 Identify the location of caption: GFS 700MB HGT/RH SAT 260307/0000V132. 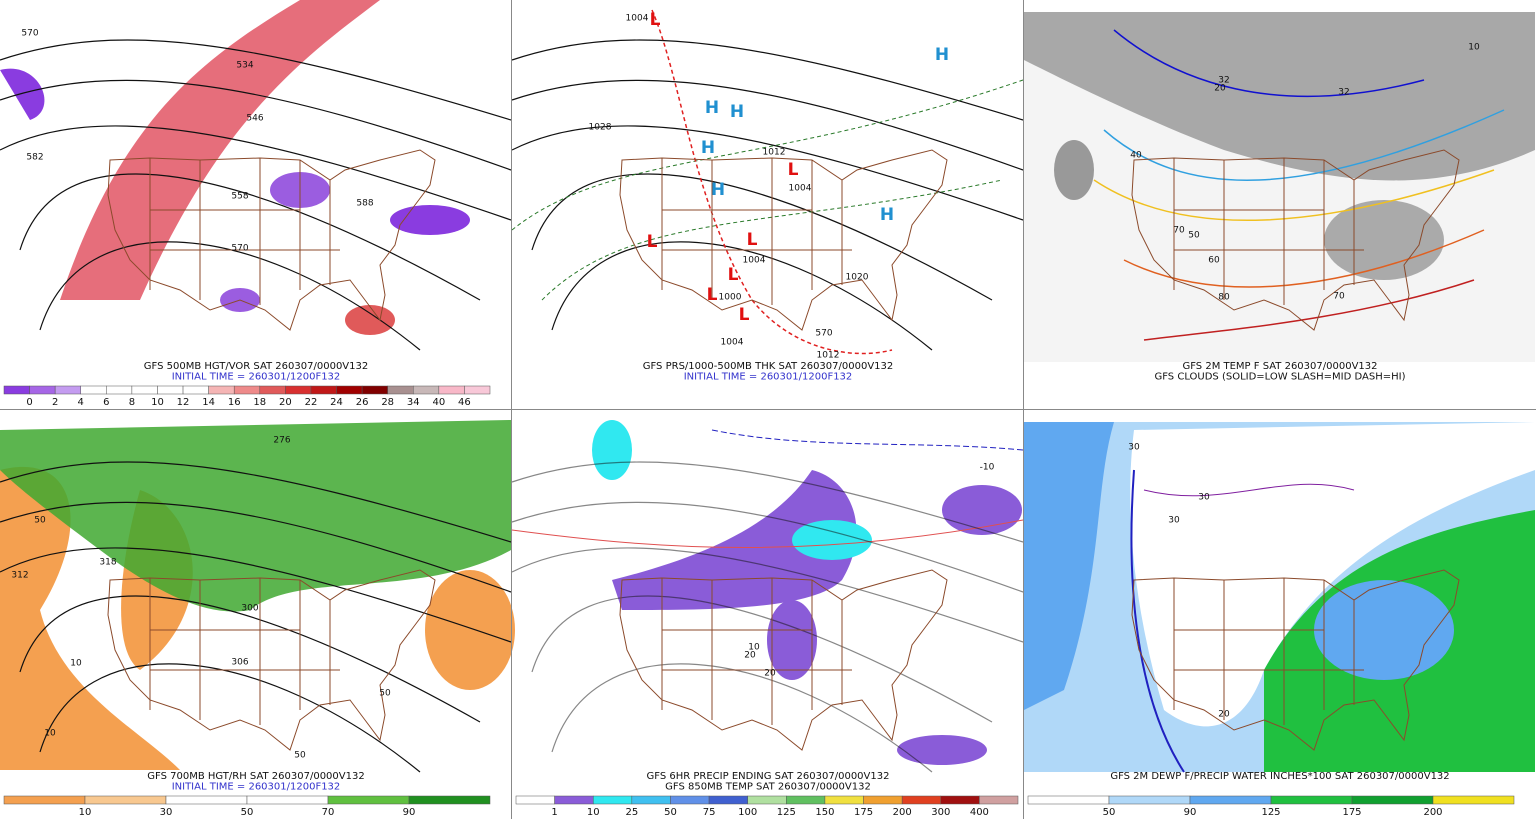
(255, 776).